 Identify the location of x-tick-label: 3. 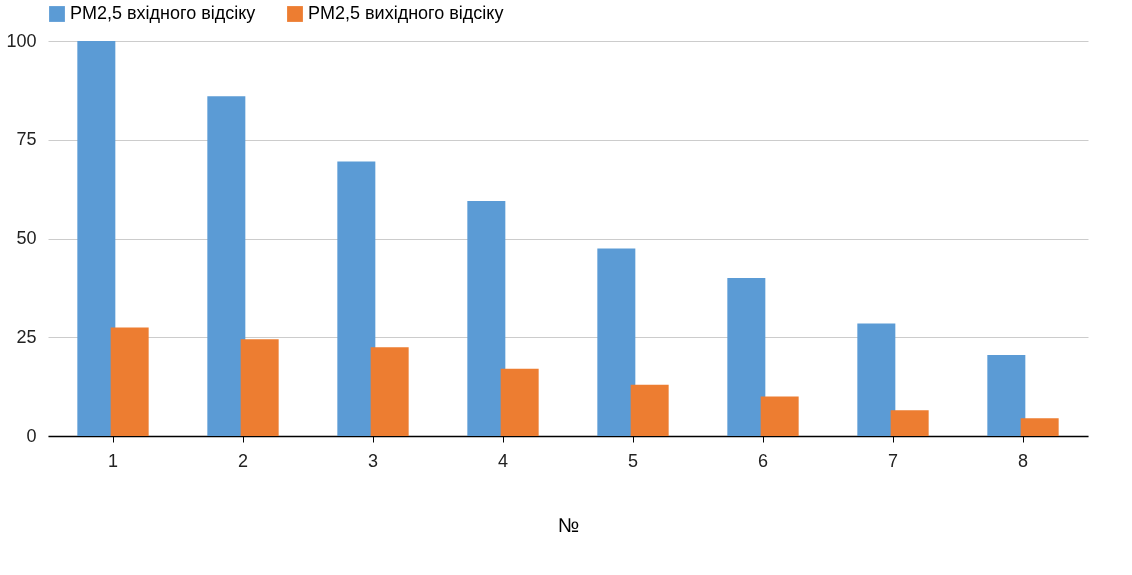
(373, 460).